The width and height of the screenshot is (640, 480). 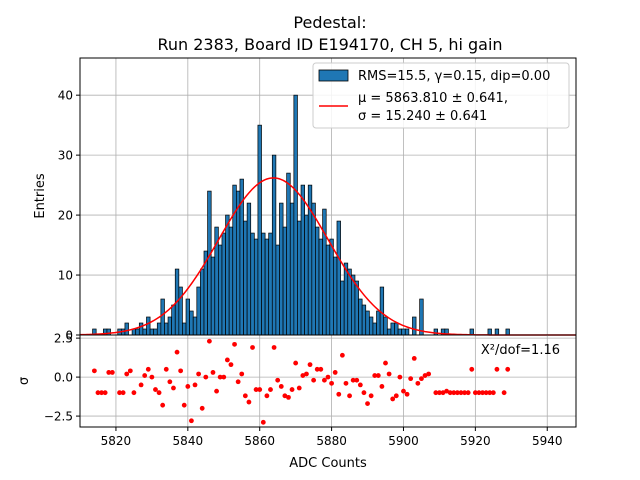 I want to click on legend-histogram-patch, so click(x=333, y=75).